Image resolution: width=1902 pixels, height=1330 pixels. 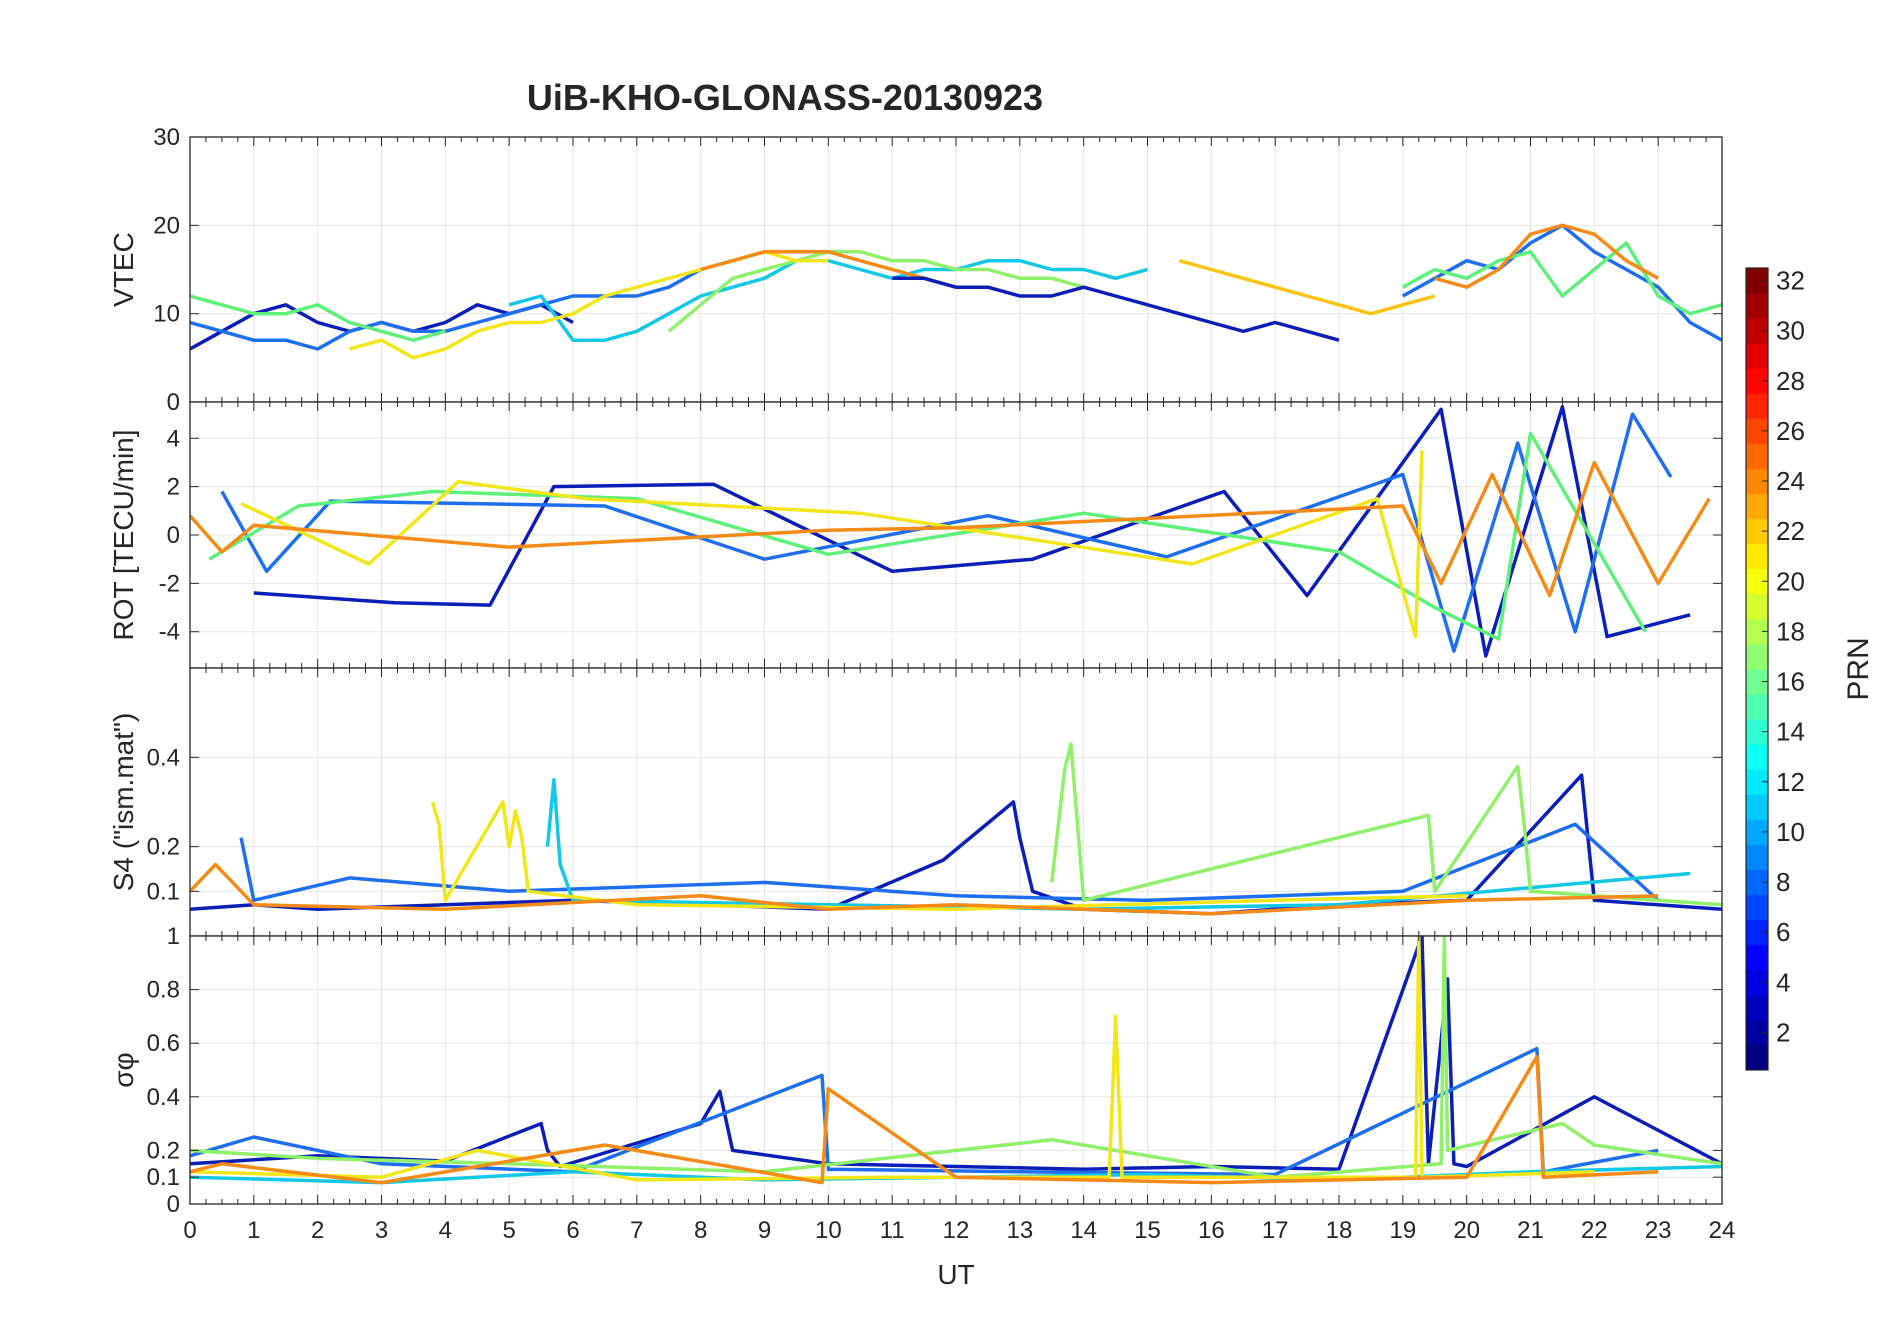 What do you see at coordinates (636, 1230) in the screenshot?
I see `x-tick-label: 7` at bounding box center [636, 1230].